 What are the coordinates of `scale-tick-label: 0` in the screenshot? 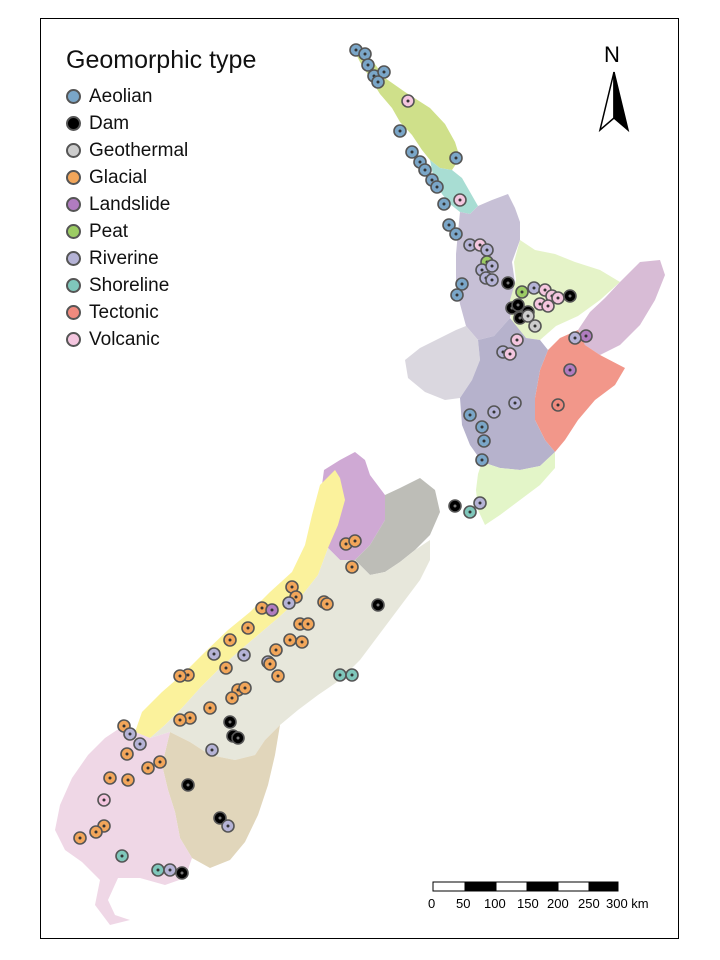 It's located at (432, 903).